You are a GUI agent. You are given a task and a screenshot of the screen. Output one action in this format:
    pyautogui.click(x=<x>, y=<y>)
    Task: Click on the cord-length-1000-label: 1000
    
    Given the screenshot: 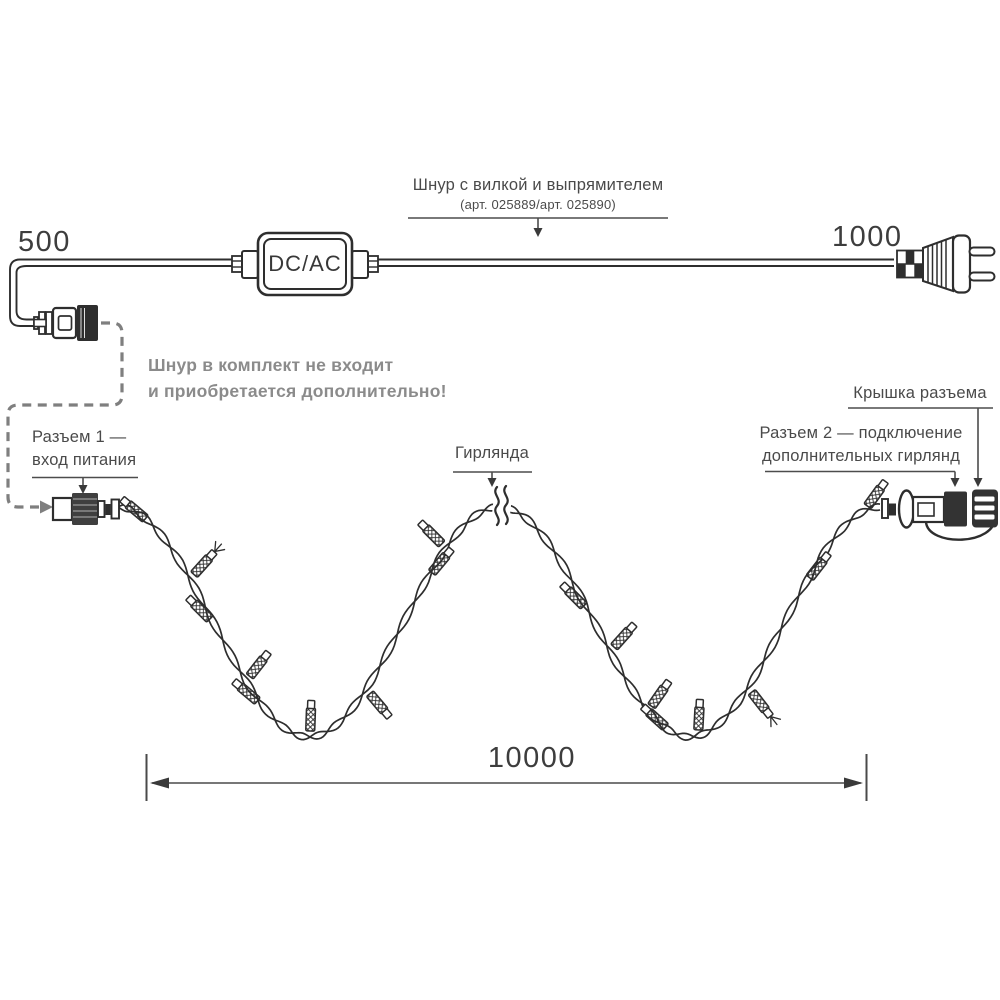 What is the action you would take?
    pyautogui.click(x=867, y=237)
    